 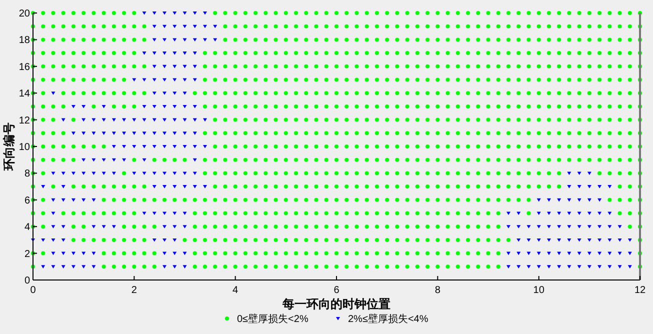 I want to click on y-tick-label: 18, so click(x=24, y=40).